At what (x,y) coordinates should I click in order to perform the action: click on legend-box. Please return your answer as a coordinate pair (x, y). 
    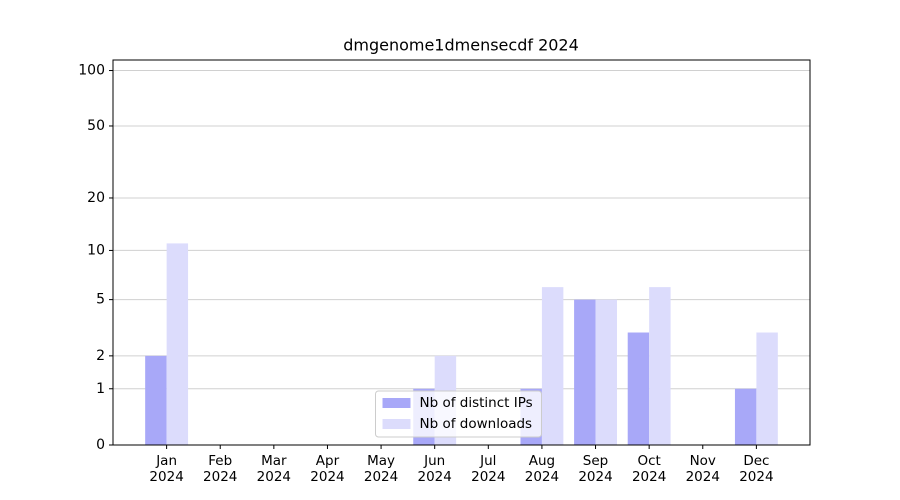
    Looking at the image, I should click on (458, 414).